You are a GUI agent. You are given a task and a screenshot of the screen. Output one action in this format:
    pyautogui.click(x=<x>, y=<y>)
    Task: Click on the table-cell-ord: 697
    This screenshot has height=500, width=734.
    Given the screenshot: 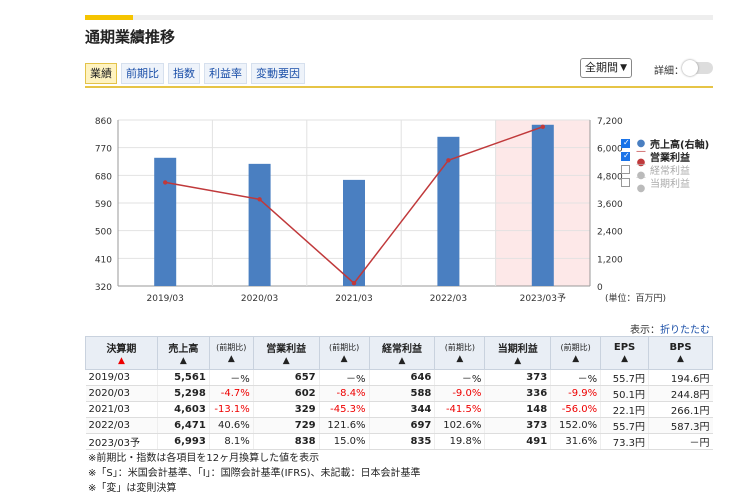 What is the action you would take?
    pyautogui.click(x=401, y=425)
    